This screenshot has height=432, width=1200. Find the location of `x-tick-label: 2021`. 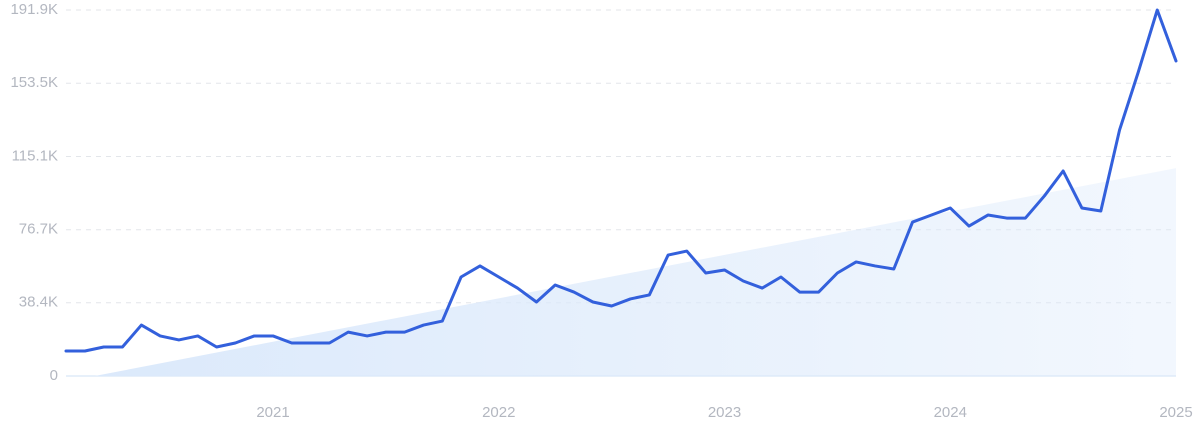

x-tick-label: 2021 is located at coordinates (272, 412).